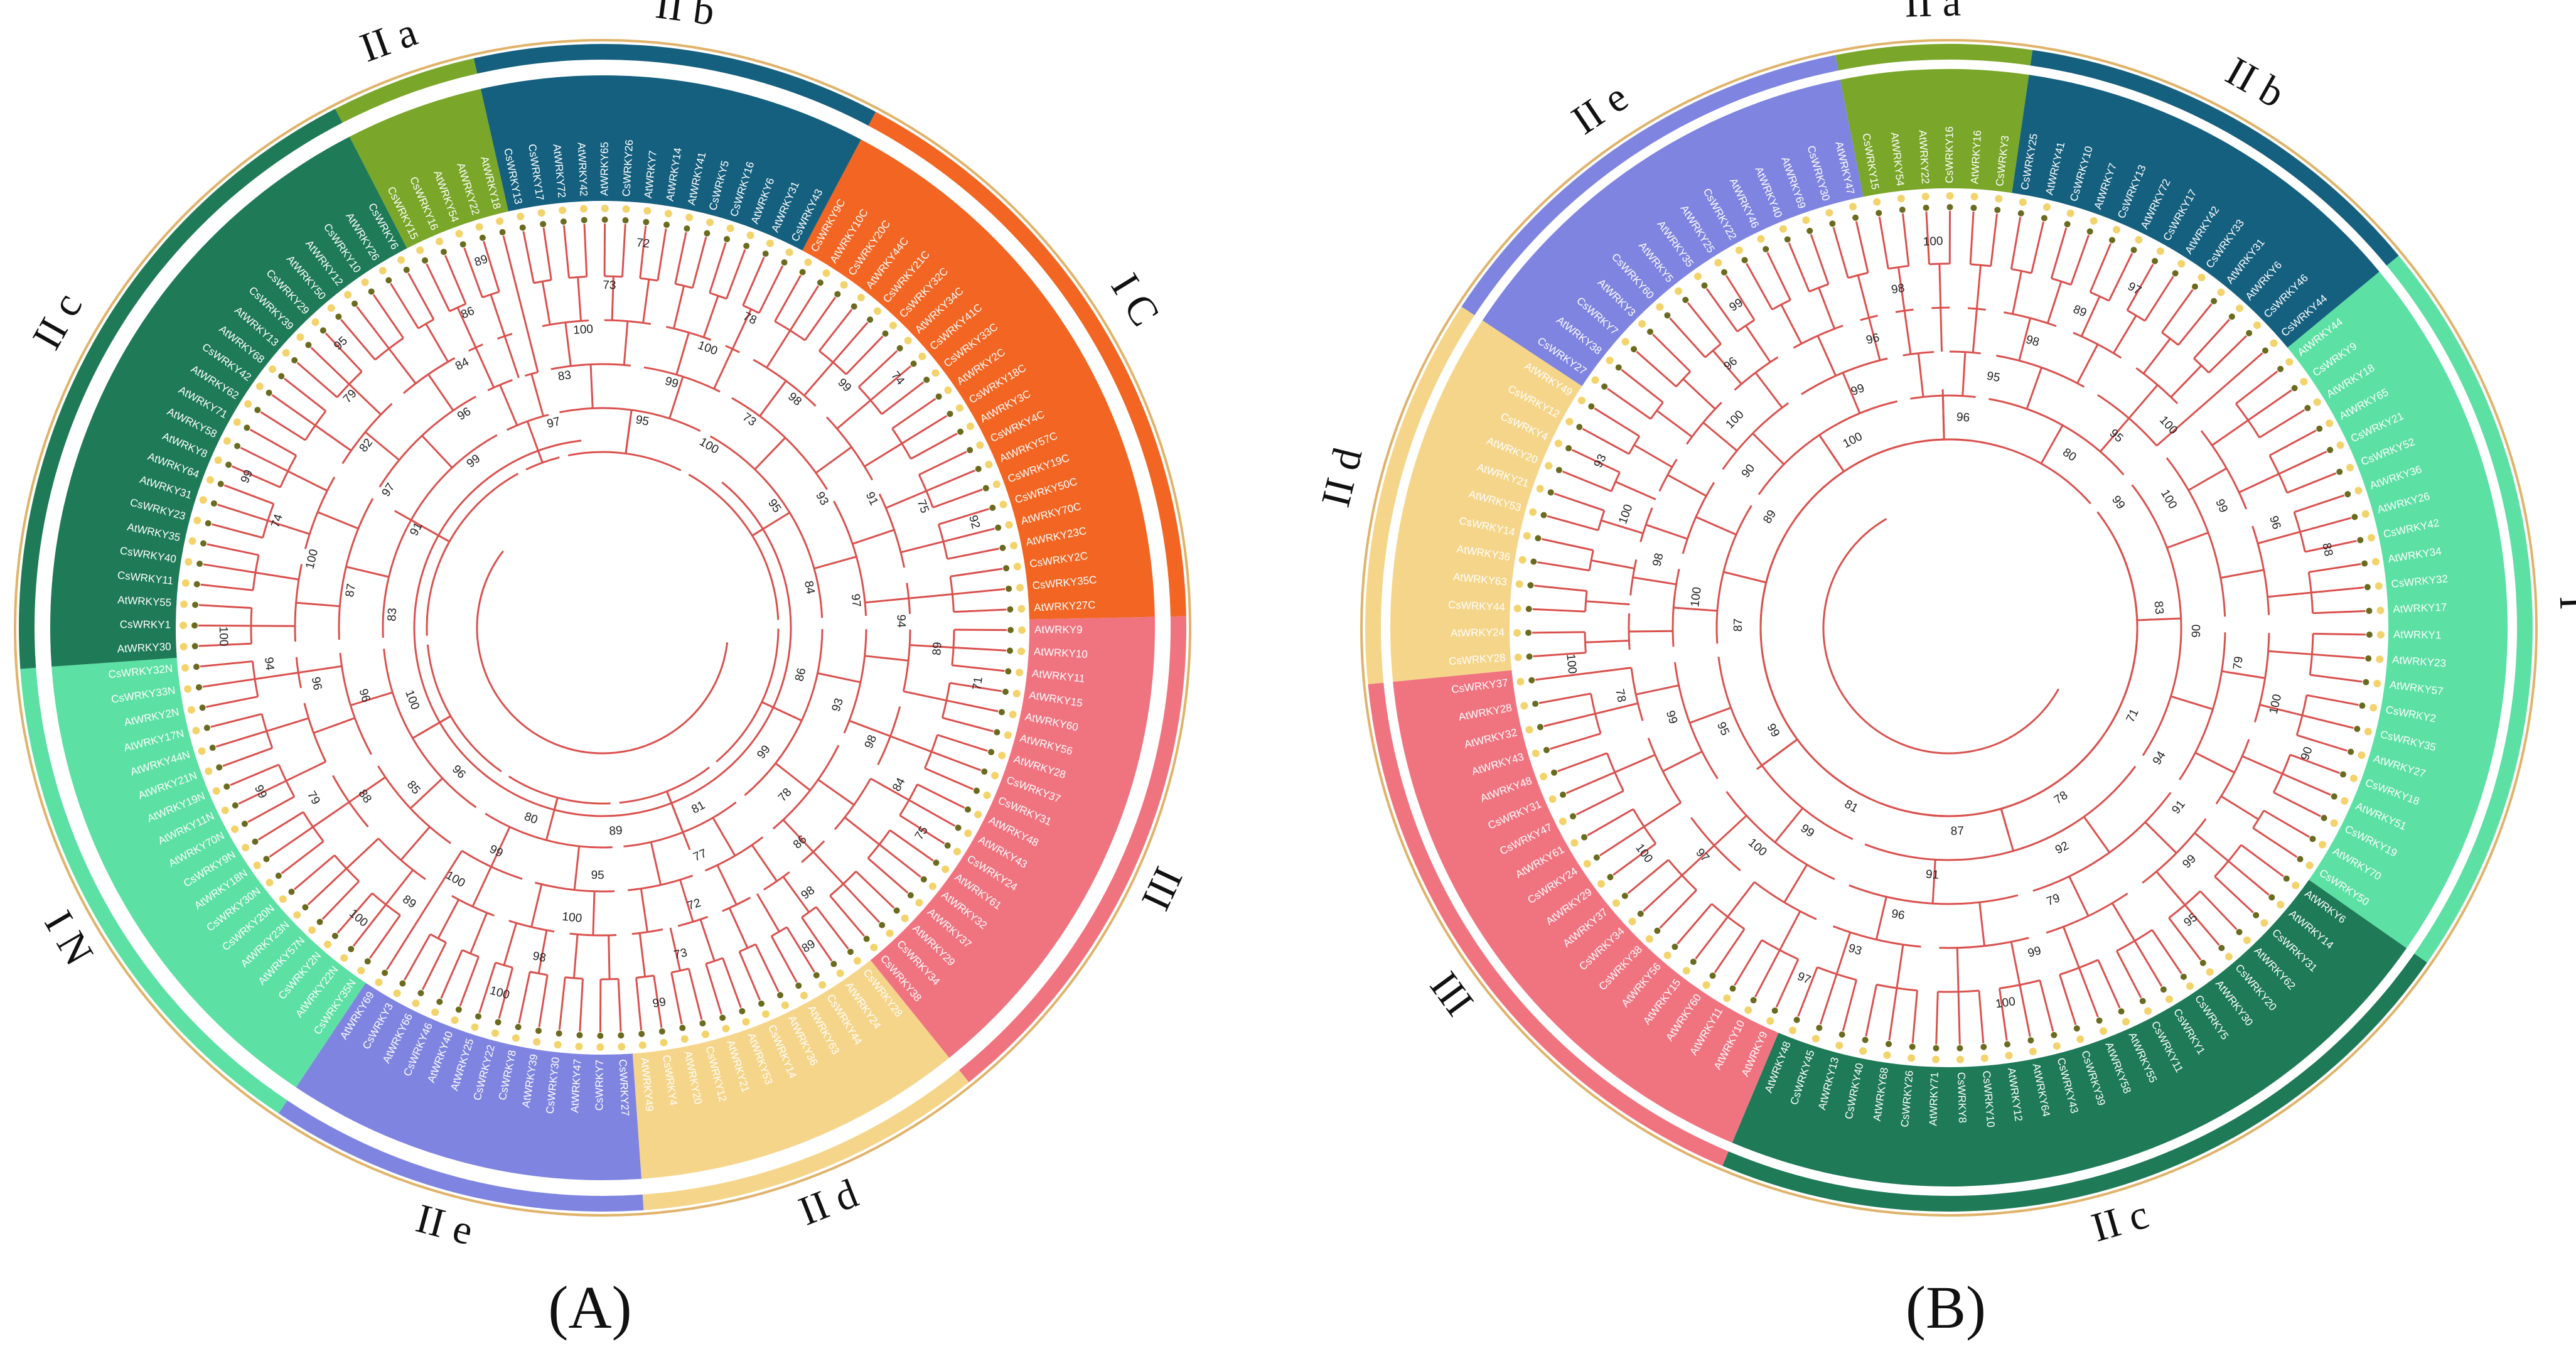  I want to click on backbone-arc, so click(602, 628).